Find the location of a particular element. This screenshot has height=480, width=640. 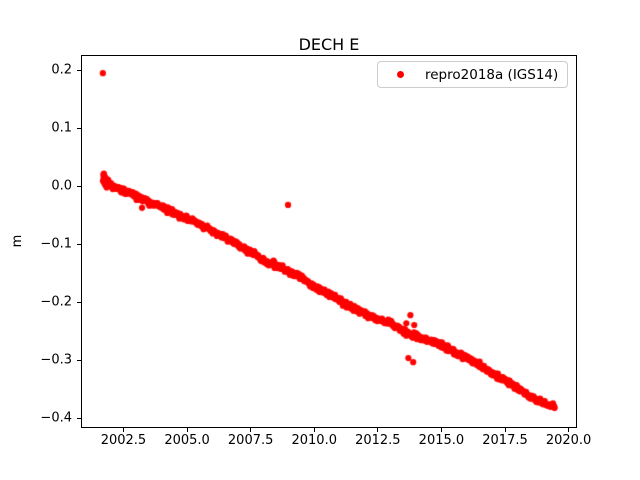

legend-handle is located at coordinates (400, 74).